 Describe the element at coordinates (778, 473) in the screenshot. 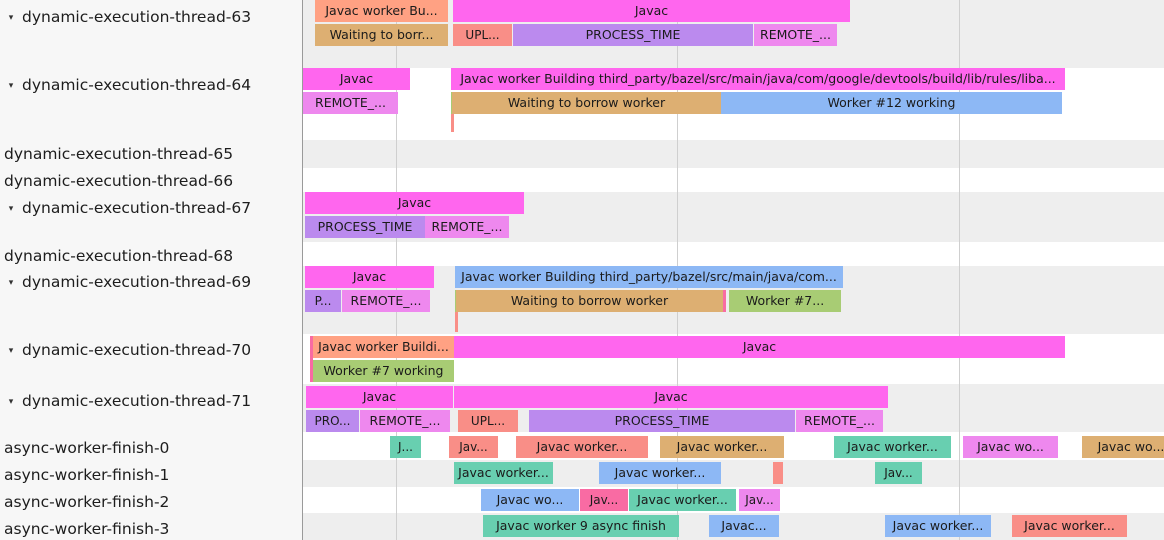

I see `timeline-bar-javac-worker-async-finish` at that location.